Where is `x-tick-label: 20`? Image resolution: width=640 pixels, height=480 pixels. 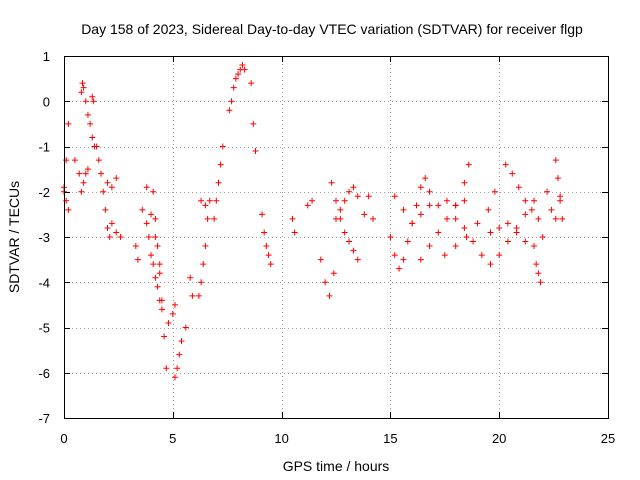 x-tick-label: 20 is located at coordinates (499, 438).